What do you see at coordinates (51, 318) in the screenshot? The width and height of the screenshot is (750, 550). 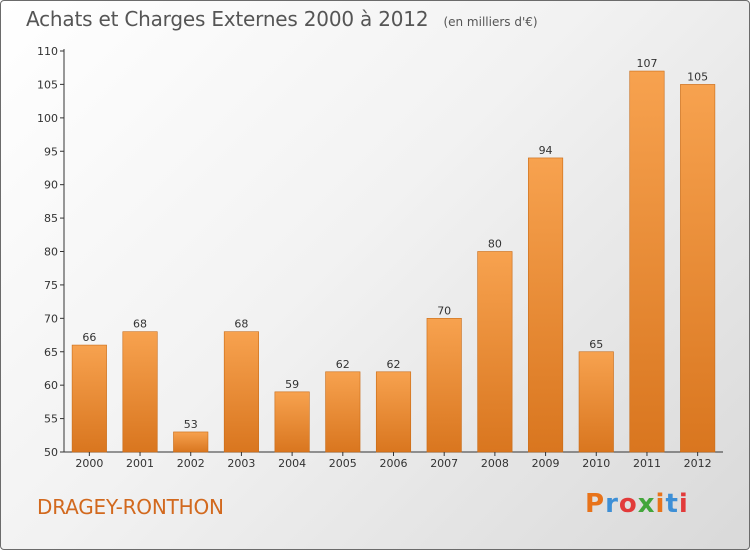 I see `y-tick-label: 70` at bounding box center [51, 318].